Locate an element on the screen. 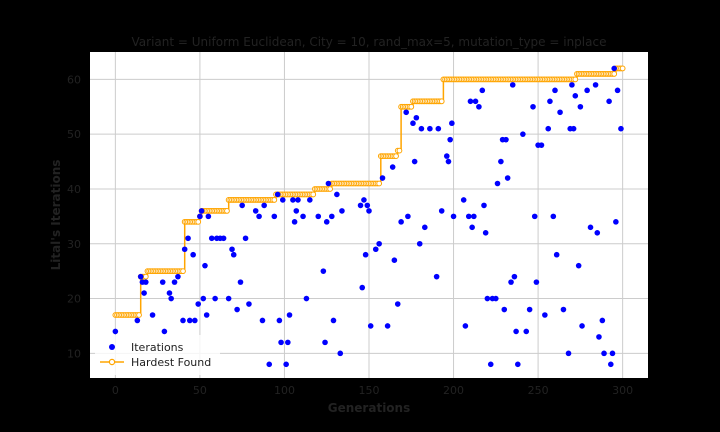  y-tick-label: 60 is located at coordinates (74, 79).